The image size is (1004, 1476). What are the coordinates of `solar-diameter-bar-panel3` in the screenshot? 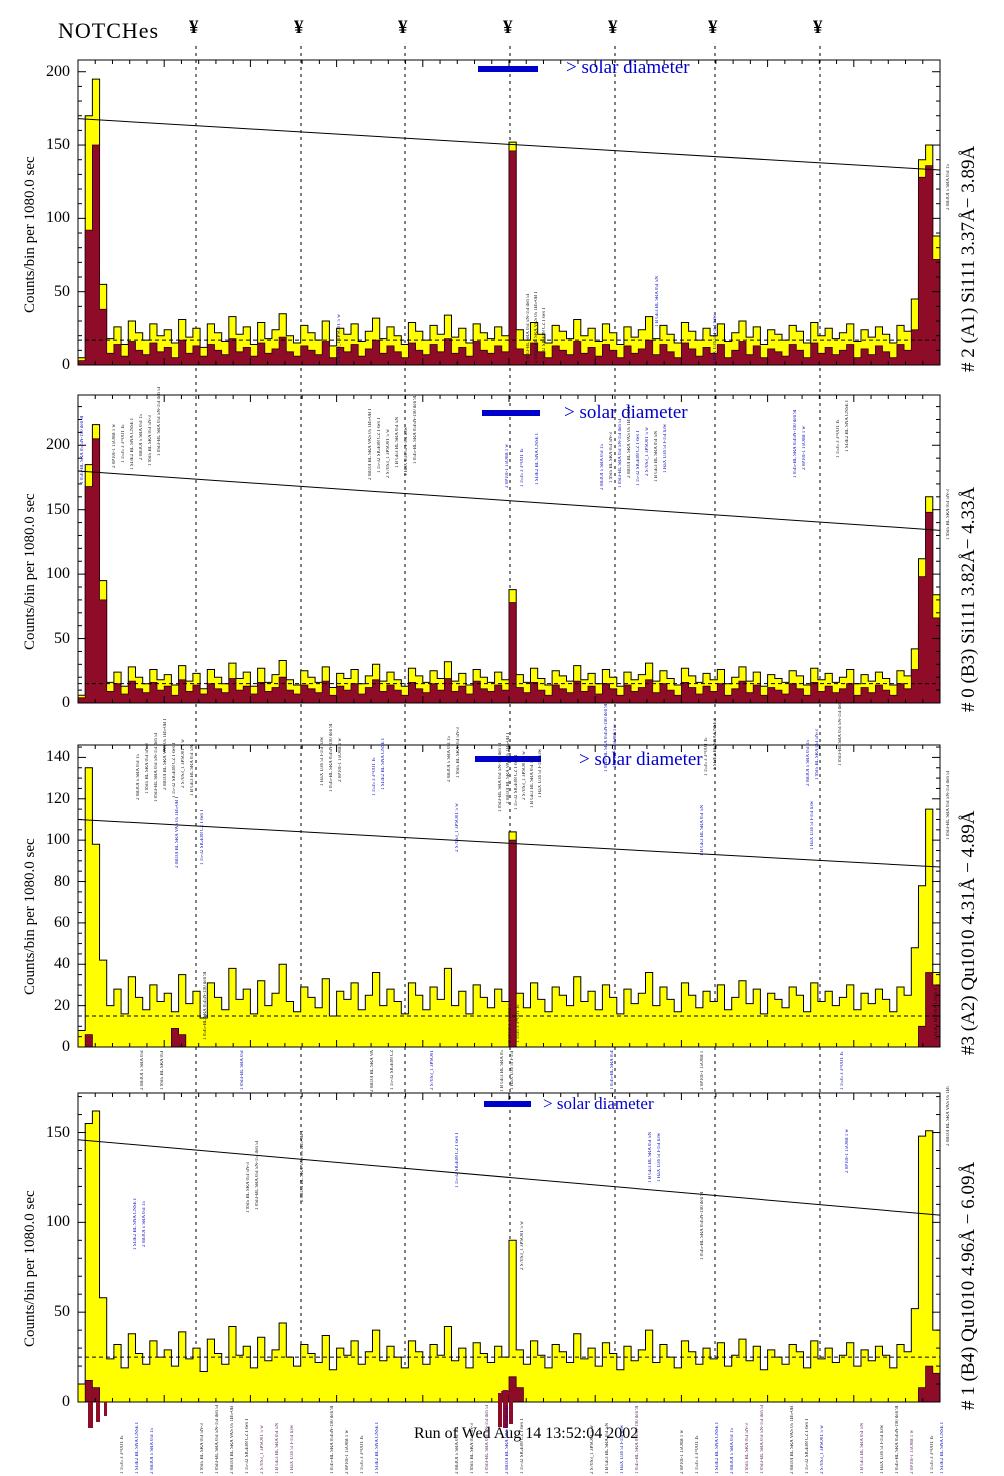 It's located at (508, 759).